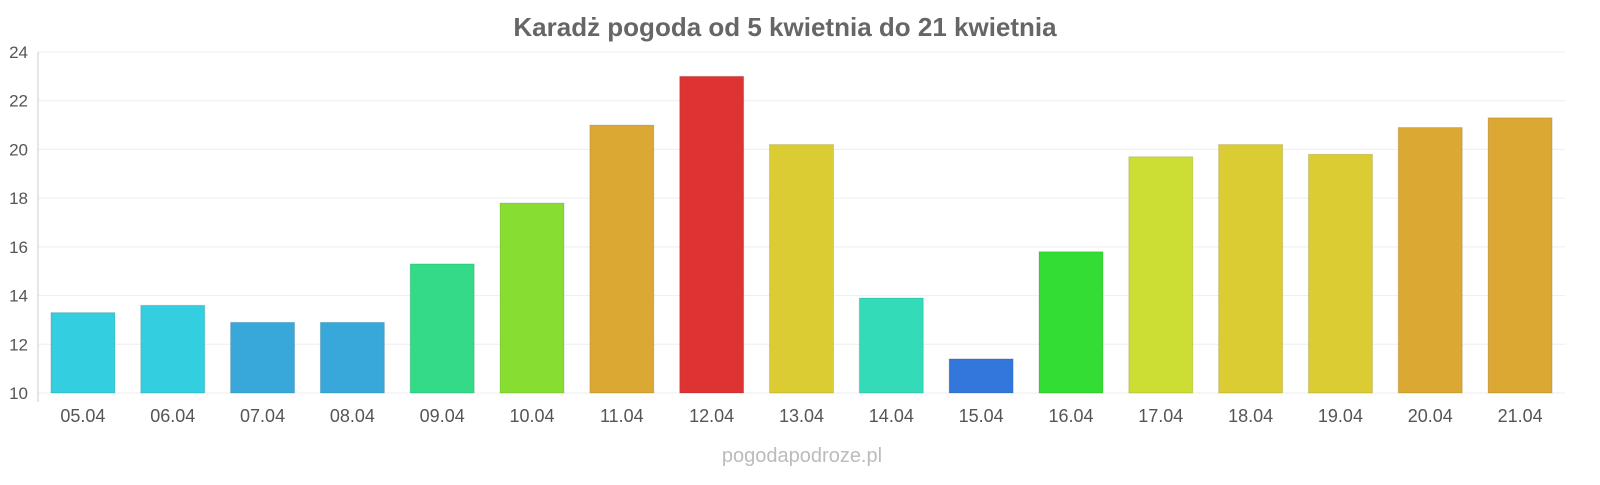 This screenshot has width=1600, height=485. I want to click on bar-18.04, so click(1251, 269).